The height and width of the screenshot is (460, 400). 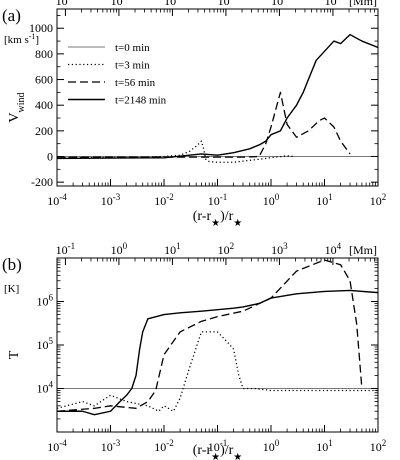 What do you see at coordinates (141, 101) in the screenshot?
I see `legend-label: t=2148 min` at bounding box center [141, 101].